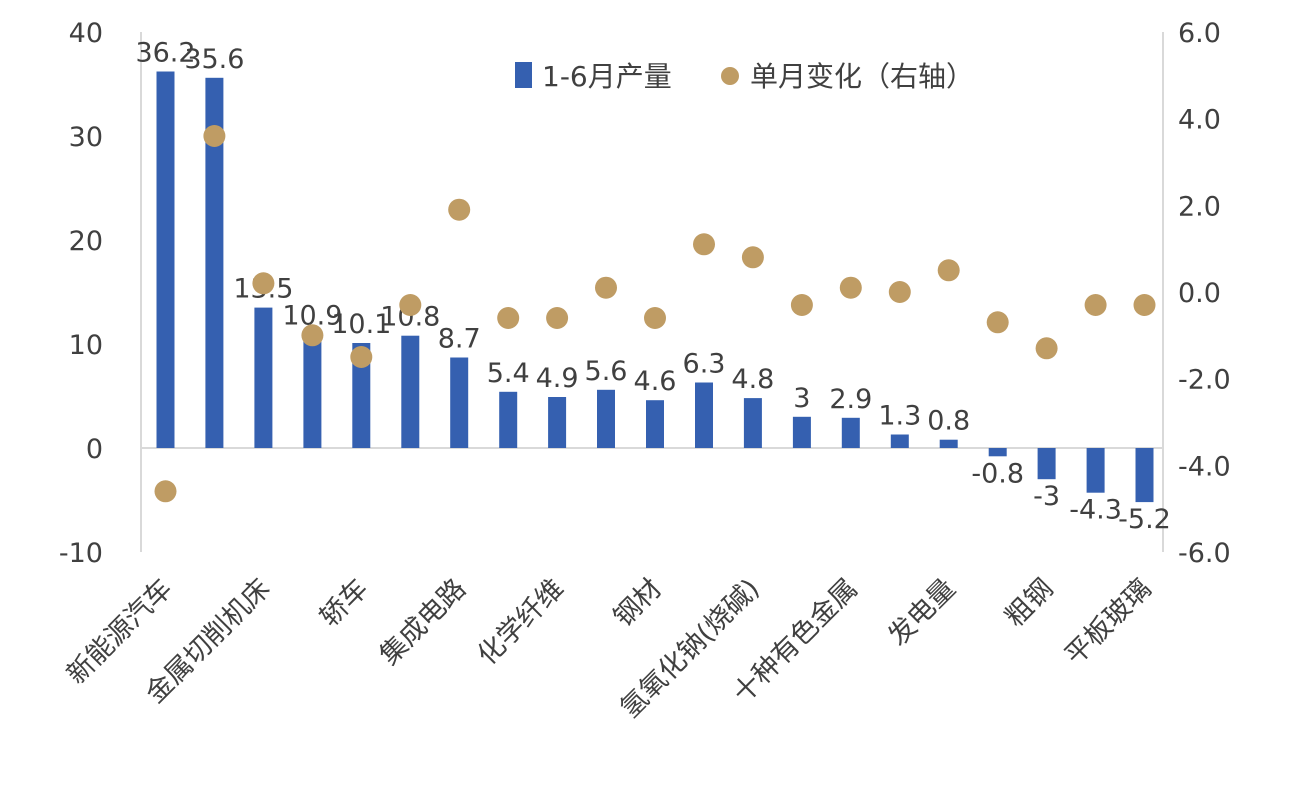  I want to click on bar-data-label: 0.8, so click(948, 421).